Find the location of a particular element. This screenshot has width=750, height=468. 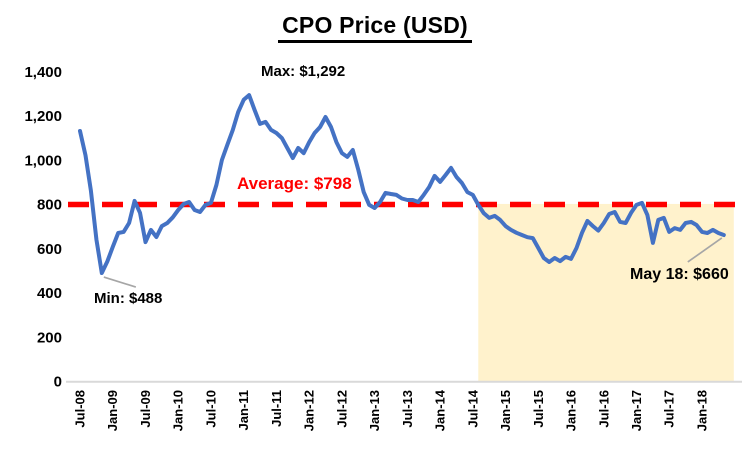

y-tick-label: 200 is located at coordinates (49, 337).